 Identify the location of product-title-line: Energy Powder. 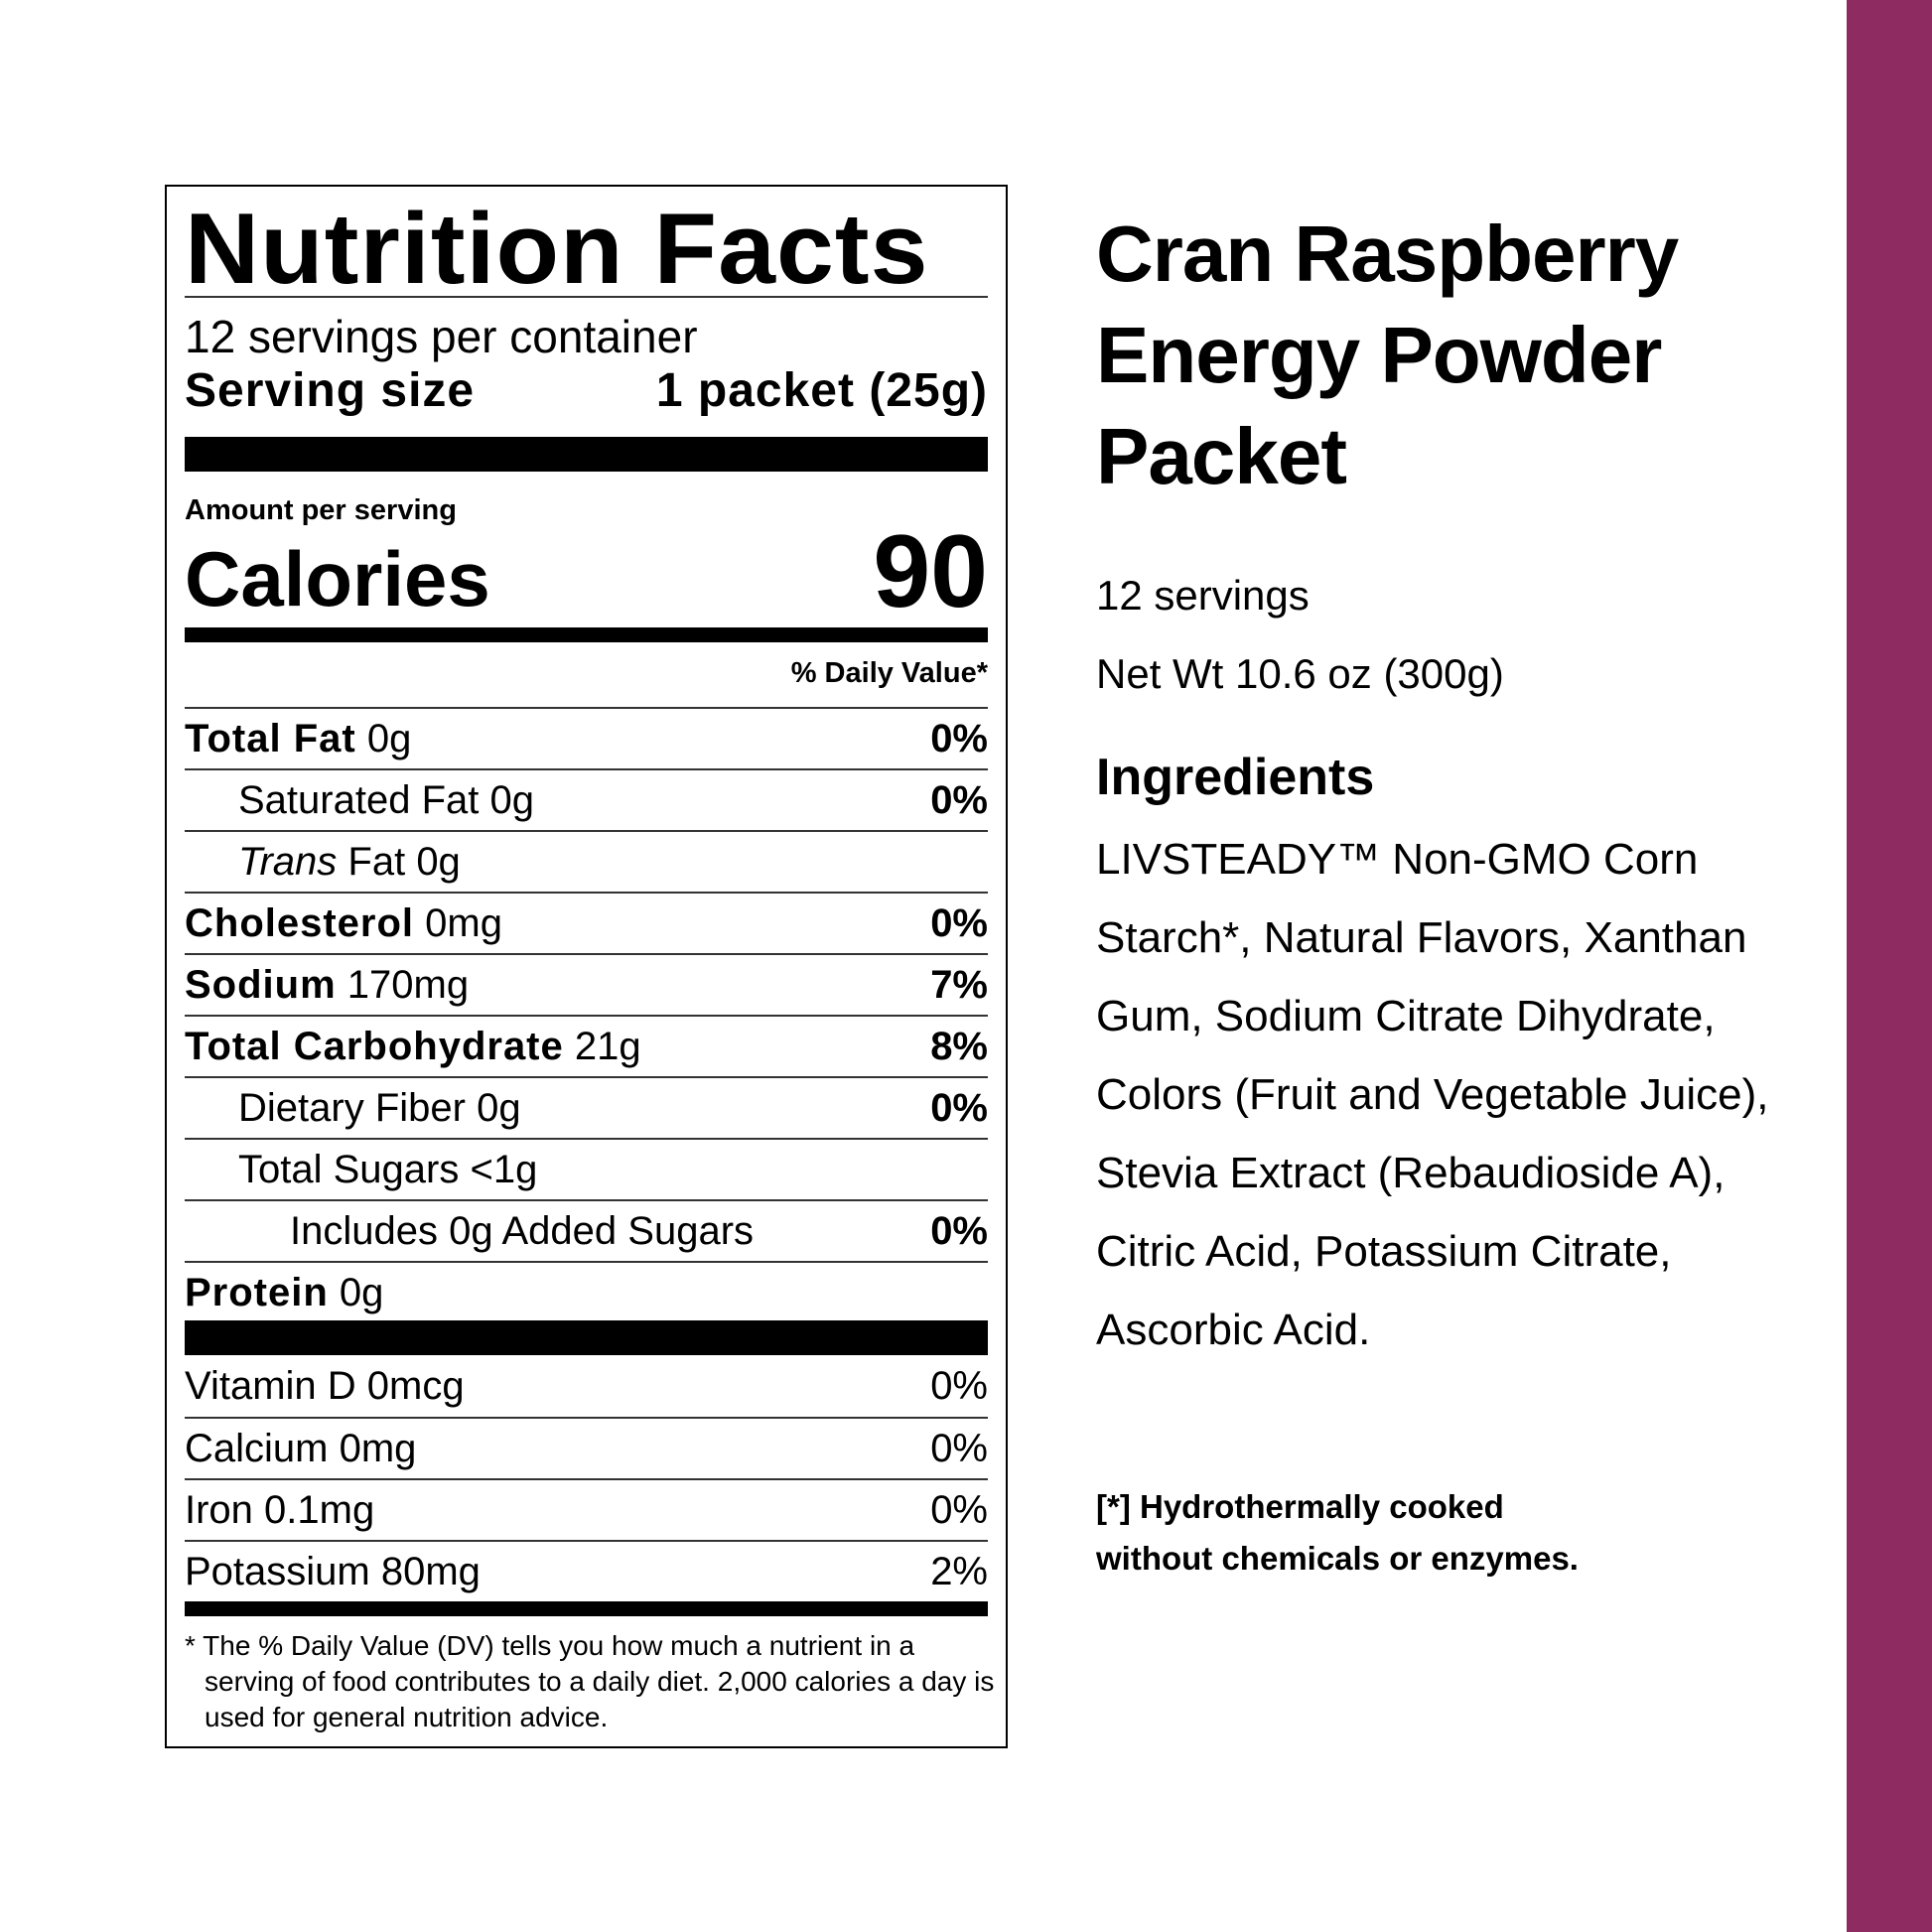
(1379, 355).